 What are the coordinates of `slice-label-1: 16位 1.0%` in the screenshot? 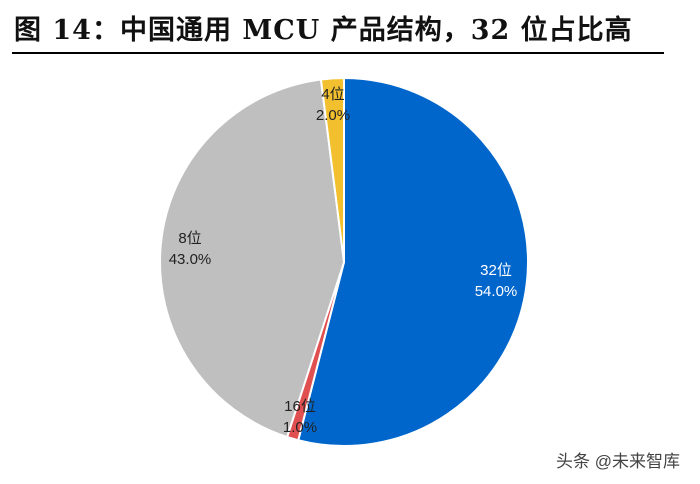 It's located at (300, 417).